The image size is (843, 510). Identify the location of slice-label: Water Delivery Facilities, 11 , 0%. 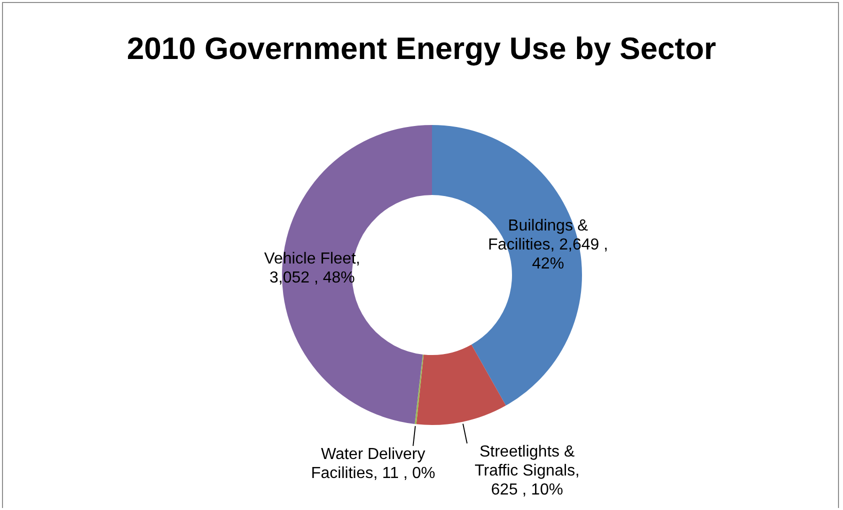
(373, 464).